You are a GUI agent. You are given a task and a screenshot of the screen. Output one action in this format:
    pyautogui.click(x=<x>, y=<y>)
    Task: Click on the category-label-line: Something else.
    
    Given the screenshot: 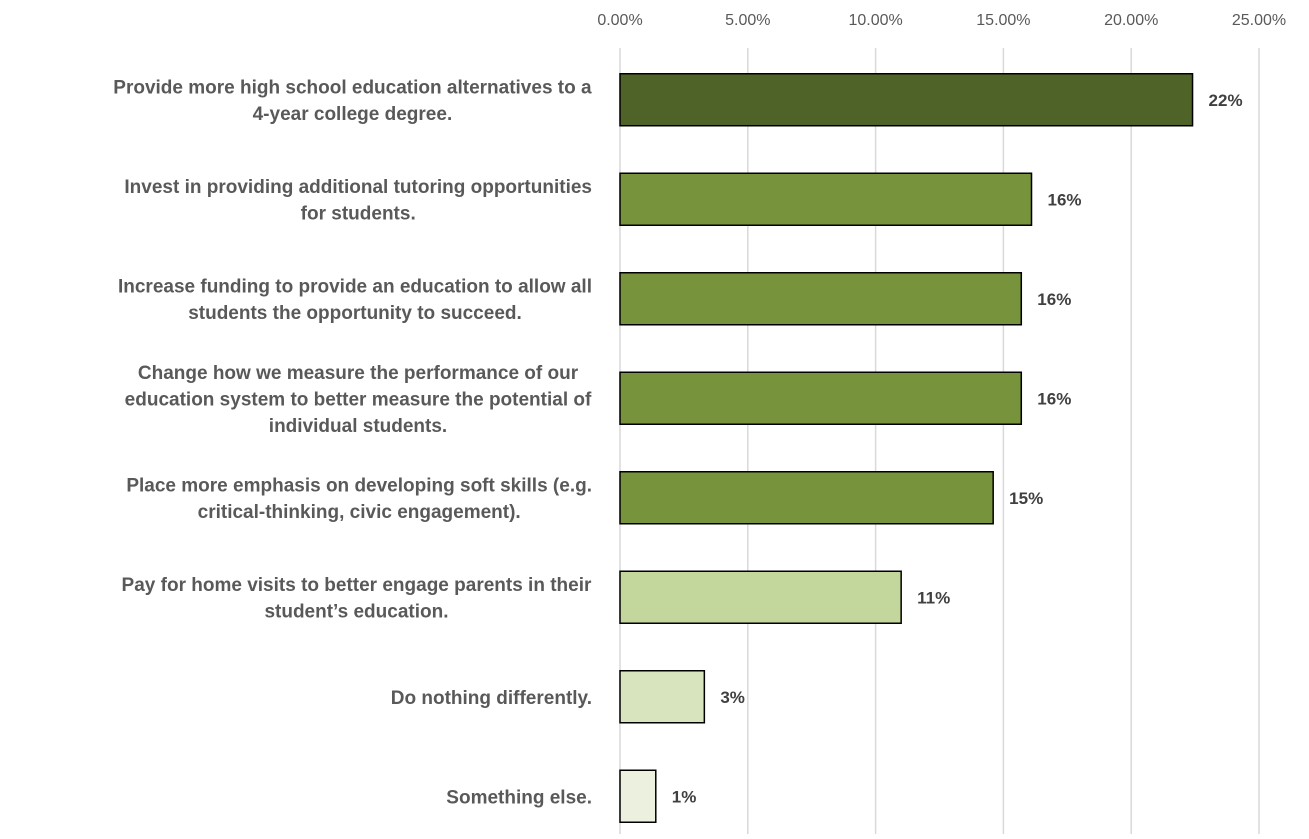 What is the action you would take?
    pyautogui.click(x=519, y=797)
    